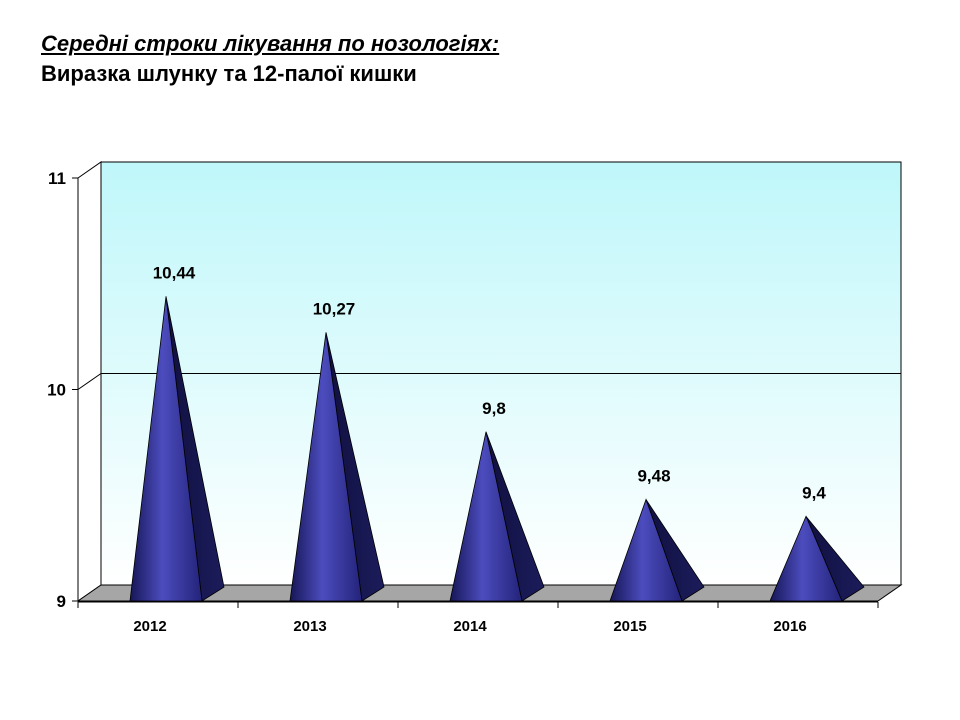 This screenshot has height=720, width=960. Describe the element at coordinates (57, 178) in the screenshot. I see `y-tick-label-11: 11` at that location.